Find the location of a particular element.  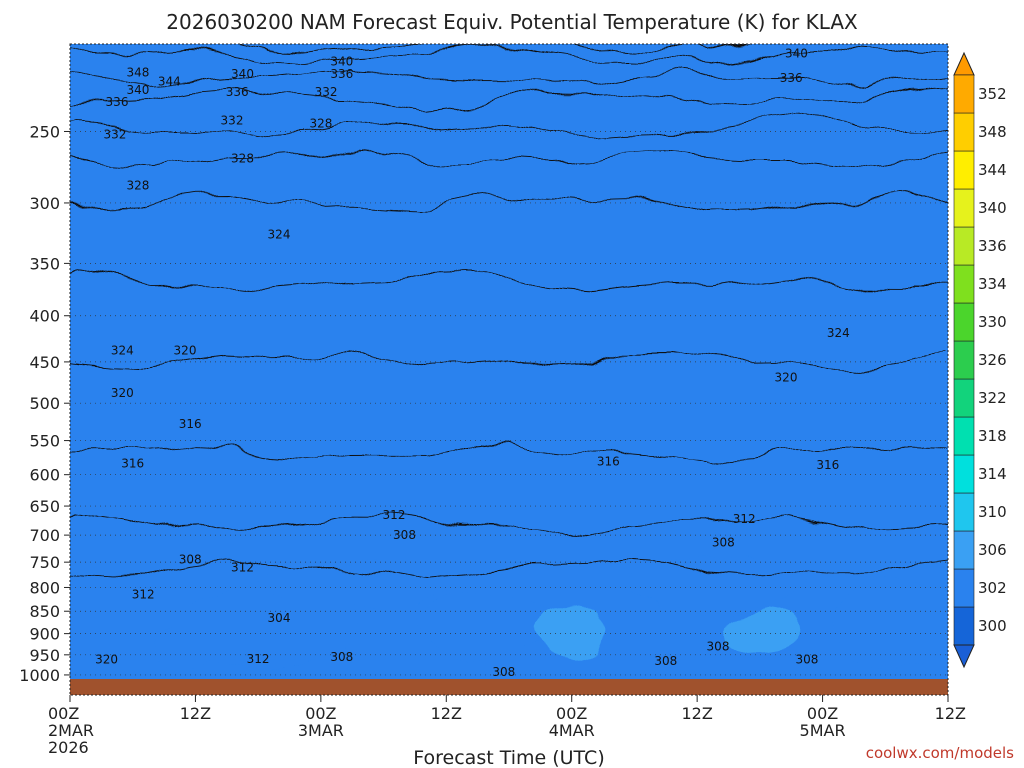

colorbar-label: 322 is located at coordinates (992, 398).